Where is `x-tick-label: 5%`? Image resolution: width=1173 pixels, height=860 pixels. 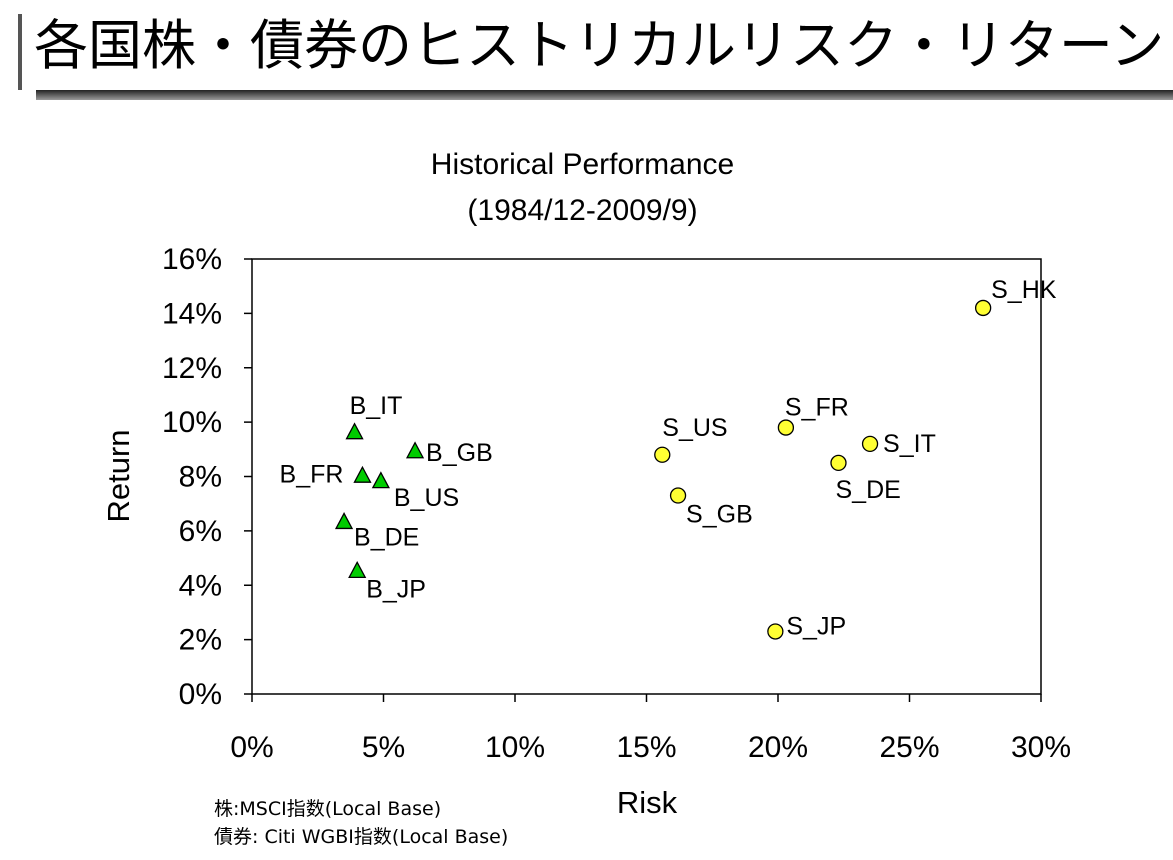 x-tick-label: 5% is located at coordinates (383, 747).